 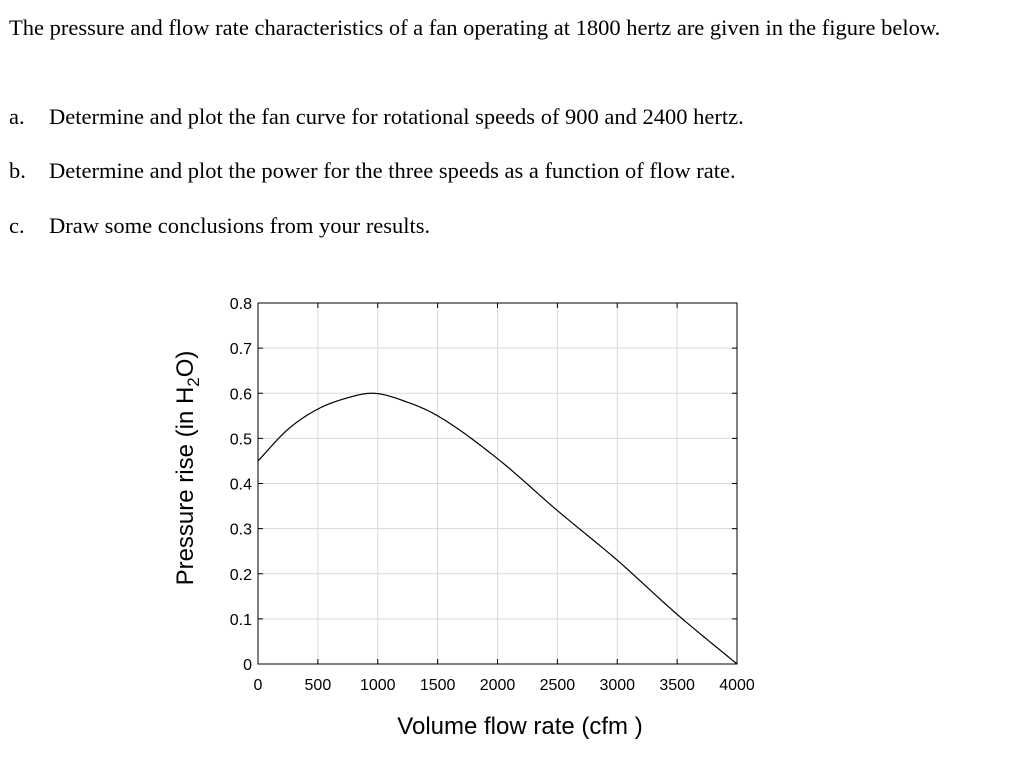 I want to click on y-tick-label: 0.7, so click(x=241, y=349).